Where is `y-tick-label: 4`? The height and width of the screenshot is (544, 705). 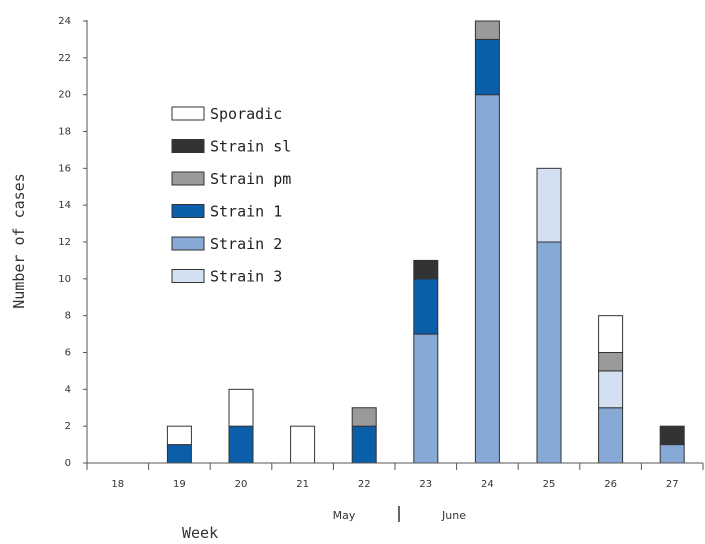 y-tick-label: 4 is located at coordinates (68, 389).